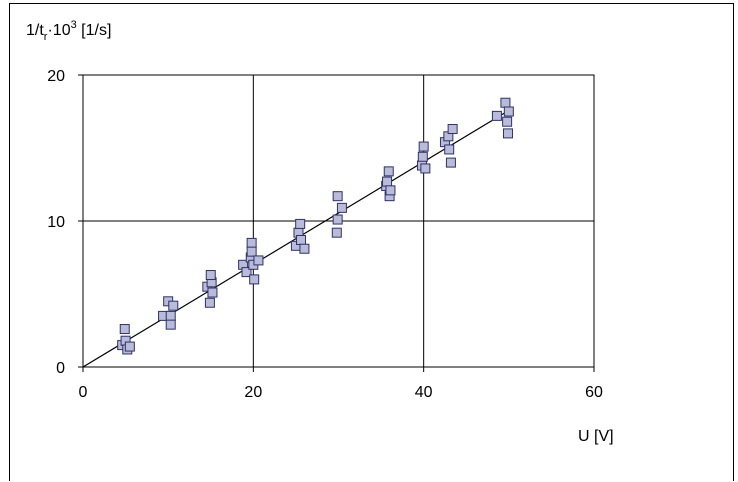  Describe the element at coordinates (594, 392) in the screenshot. I see `x-tick-label-3: 60` at that location.